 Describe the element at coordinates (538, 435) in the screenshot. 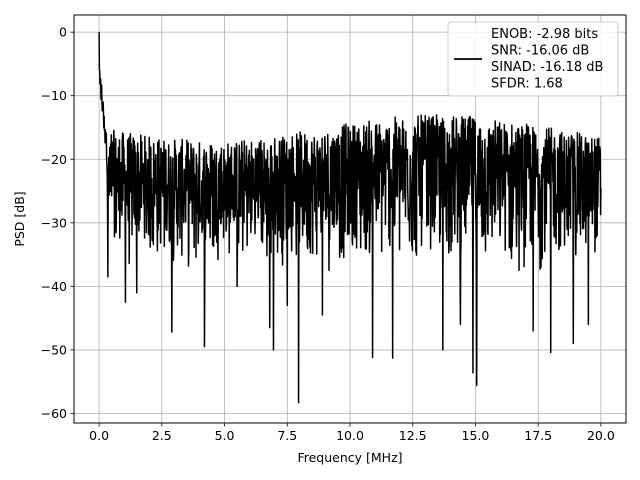

I see `x-tick-label: 17.5` at that location.